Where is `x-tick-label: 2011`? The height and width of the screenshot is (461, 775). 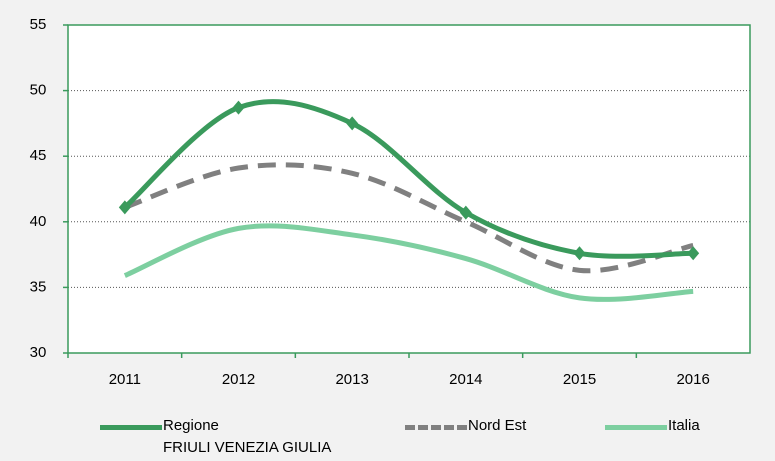
x-tick-label: 2011 is located at coordinates (125, 379).